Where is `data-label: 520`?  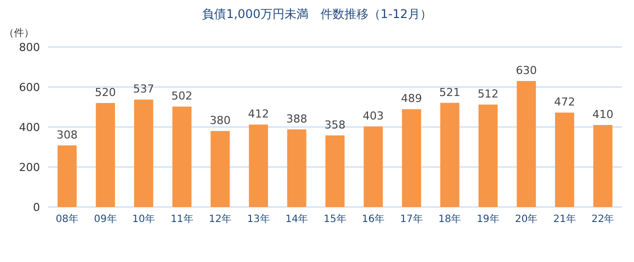
data-label: 520 is located at coordinates (105, 92).